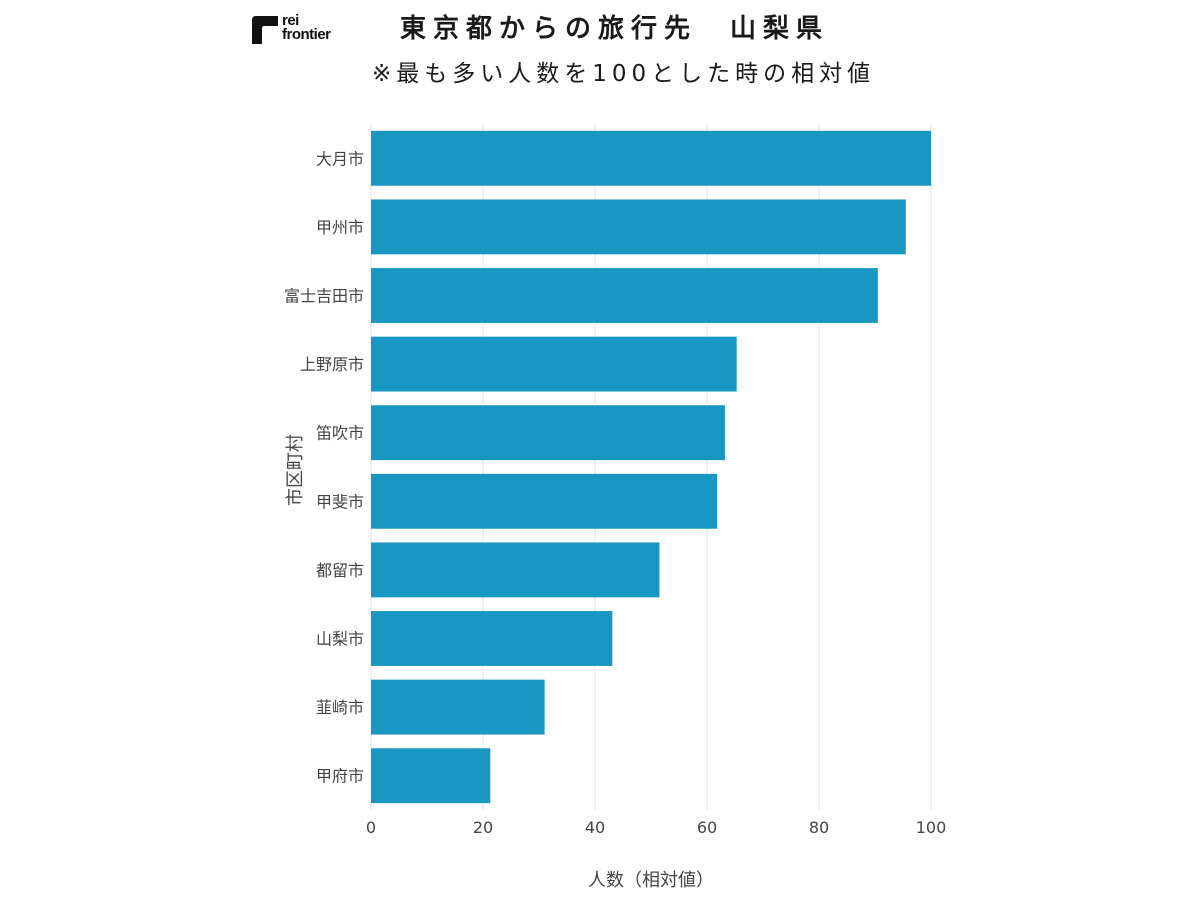  I want to click on x-tick-label: 80, so click(819, 827).